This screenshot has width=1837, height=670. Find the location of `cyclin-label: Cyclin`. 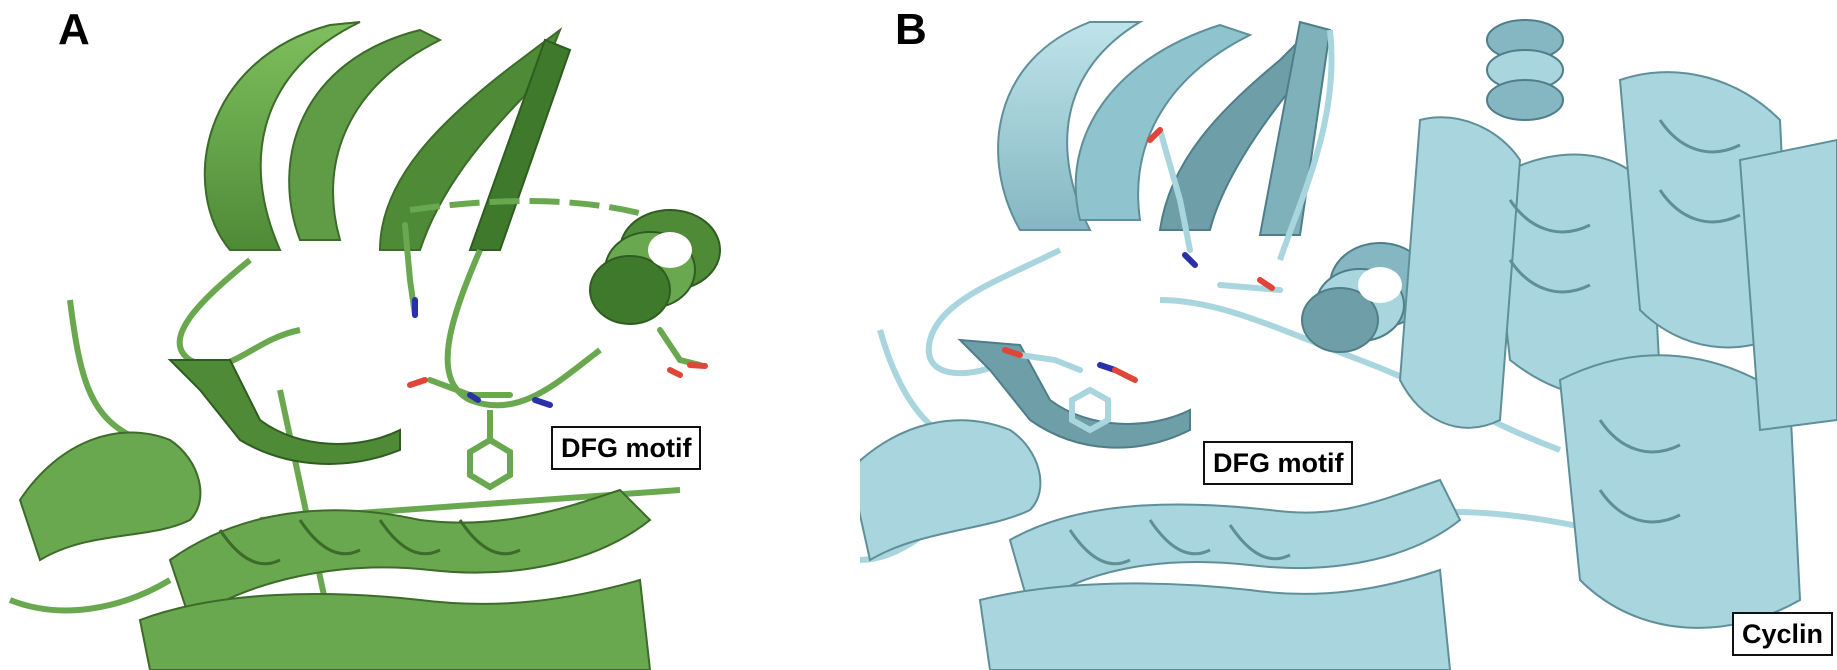

cyclin-label: Cyclin is located at coordinates (1783, 634).